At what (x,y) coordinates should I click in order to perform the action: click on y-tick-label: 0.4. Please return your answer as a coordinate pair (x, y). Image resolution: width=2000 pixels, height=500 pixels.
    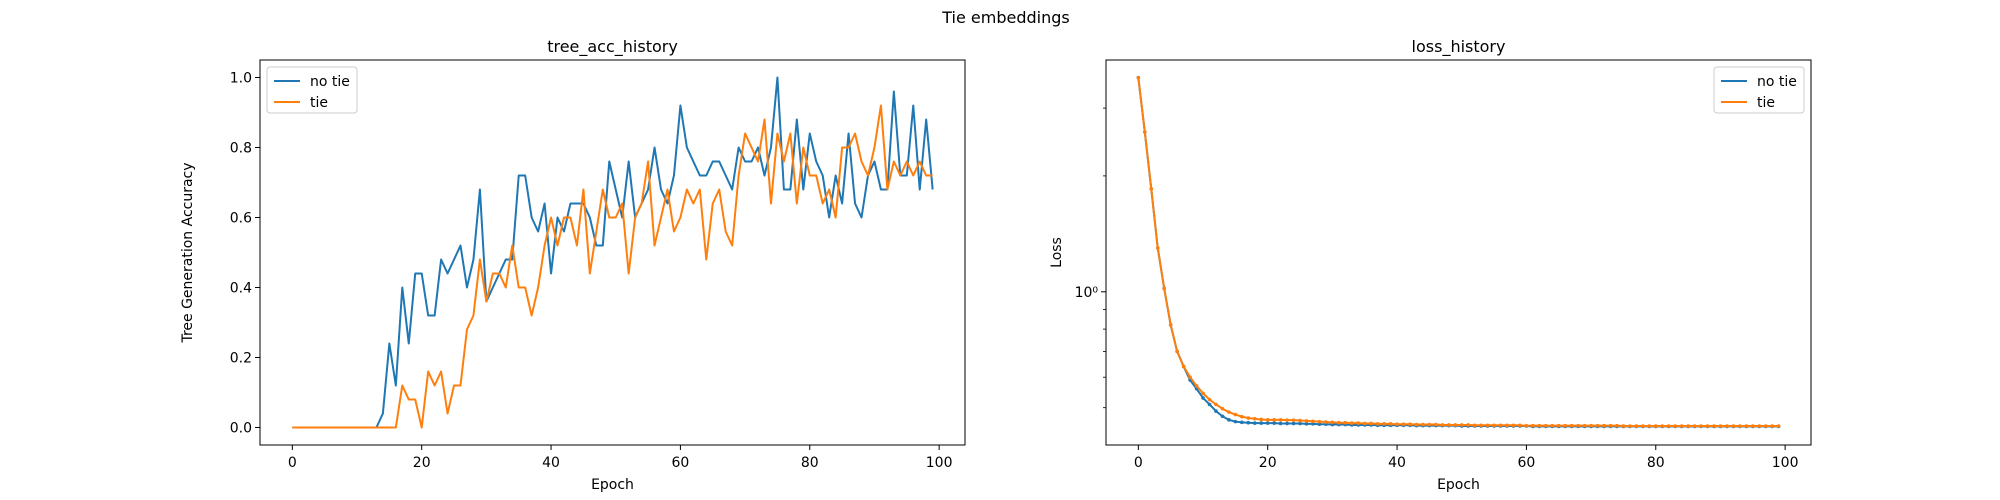
    Looking at the image, I should click on (241, 289).